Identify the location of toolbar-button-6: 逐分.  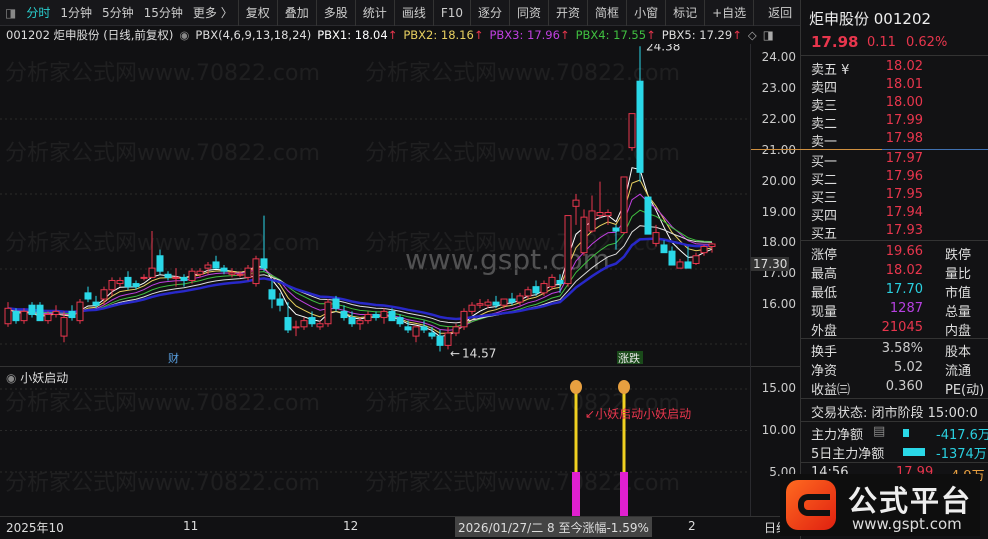
(489, 13).